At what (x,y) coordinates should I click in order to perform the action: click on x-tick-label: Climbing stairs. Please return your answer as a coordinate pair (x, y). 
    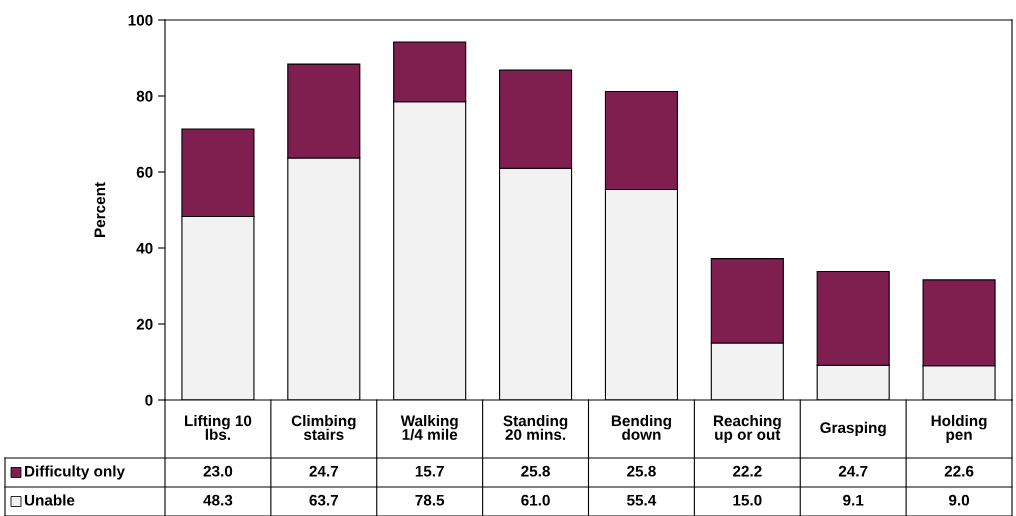
    Looking at the image, I should click on (323, 427).